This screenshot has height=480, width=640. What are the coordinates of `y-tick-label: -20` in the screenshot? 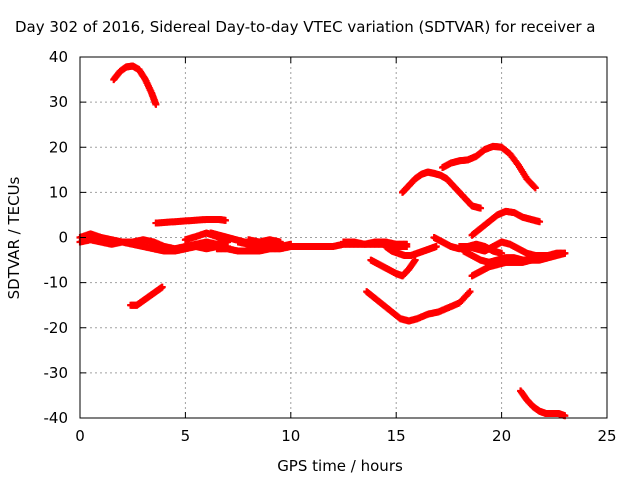 It's located at (56, 328).